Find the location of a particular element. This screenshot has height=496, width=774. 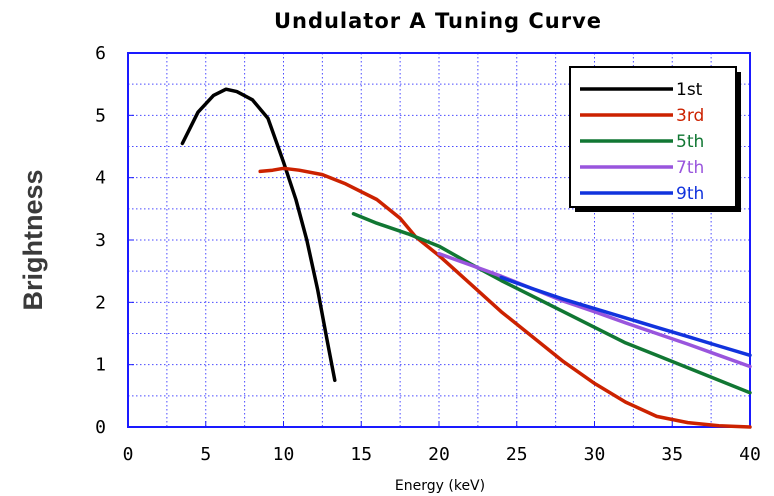

y-tick-label: 4 is located at coordinates (100, 178).